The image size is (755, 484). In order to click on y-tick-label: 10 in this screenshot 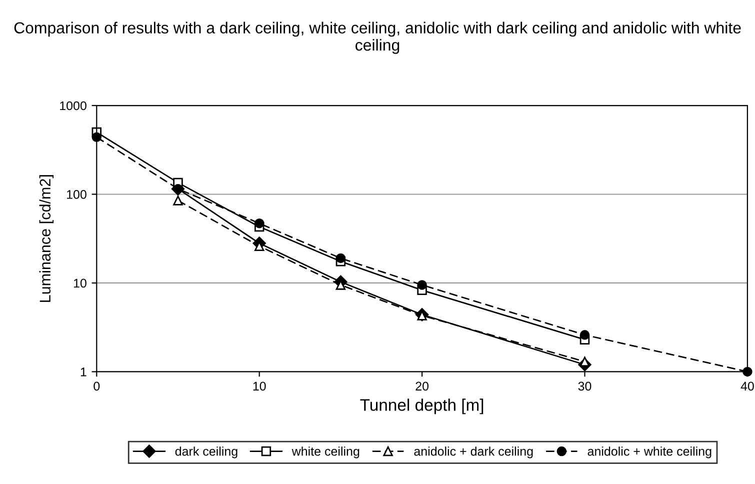, I will do `click(80, 283)`.